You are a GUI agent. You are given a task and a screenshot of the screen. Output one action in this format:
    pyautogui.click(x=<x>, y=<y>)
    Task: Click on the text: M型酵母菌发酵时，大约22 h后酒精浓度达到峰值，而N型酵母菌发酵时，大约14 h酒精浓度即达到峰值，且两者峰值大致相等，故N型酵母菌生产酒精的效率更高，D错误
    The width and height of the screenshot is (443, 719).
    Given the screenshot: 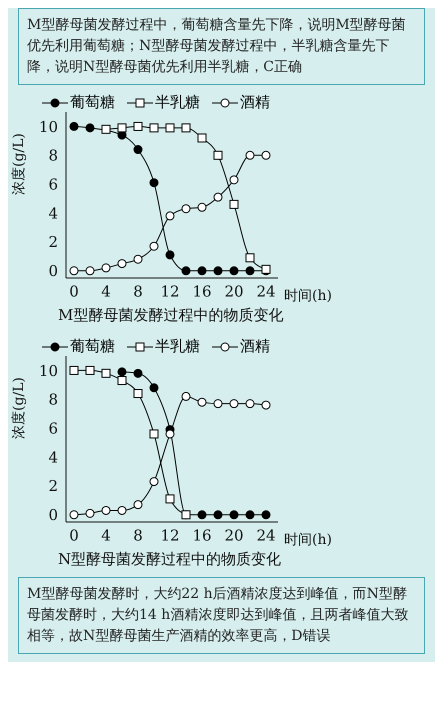 What is the action you would take?
    pyautogui.click(x=221, y=615)
    